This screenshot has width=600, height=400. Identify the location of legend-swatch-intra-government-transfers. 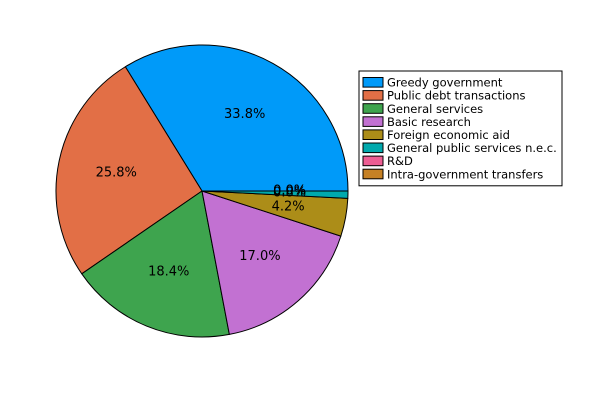
(373, 174).